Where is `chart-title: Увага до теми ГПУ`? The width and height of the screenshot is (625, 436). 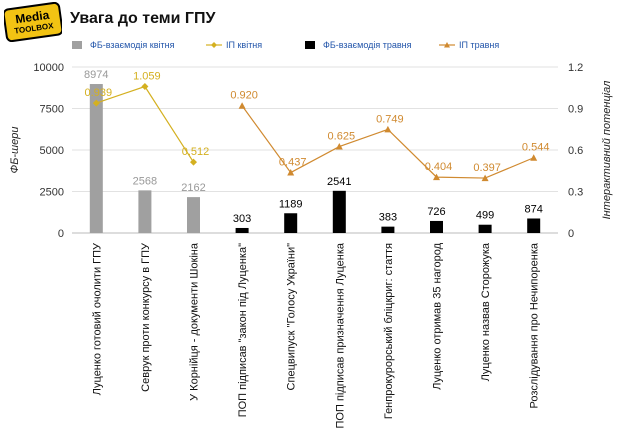 chart-title: Увага до теми ГПУ is located at coordinates (143, 18).